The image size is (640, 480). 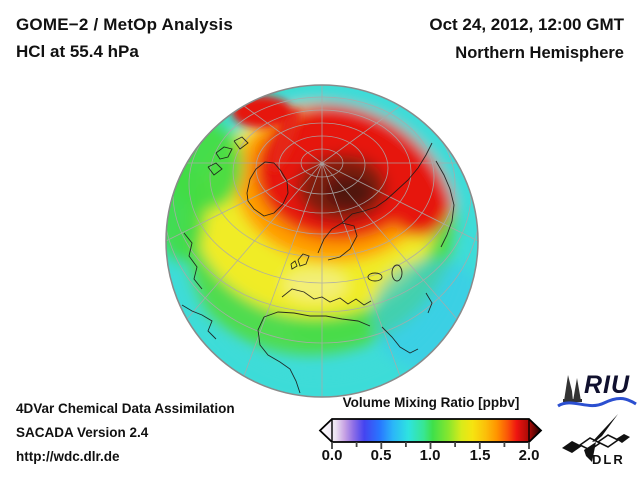 I want to click on riu-logo-svg, so click(x=597, y=391).